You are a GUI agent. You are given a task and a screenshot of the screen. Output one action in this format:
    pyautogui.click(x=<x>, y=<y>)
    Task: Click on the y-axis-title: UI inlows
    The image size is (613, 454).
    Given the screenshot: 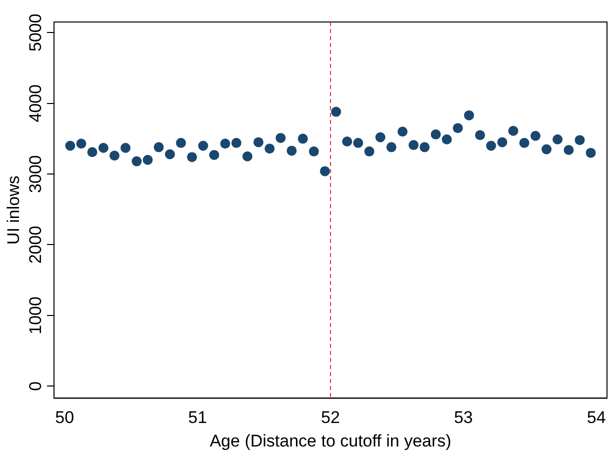 What is the action you would take?
    pyautogui.click(x=13, y=210)
    